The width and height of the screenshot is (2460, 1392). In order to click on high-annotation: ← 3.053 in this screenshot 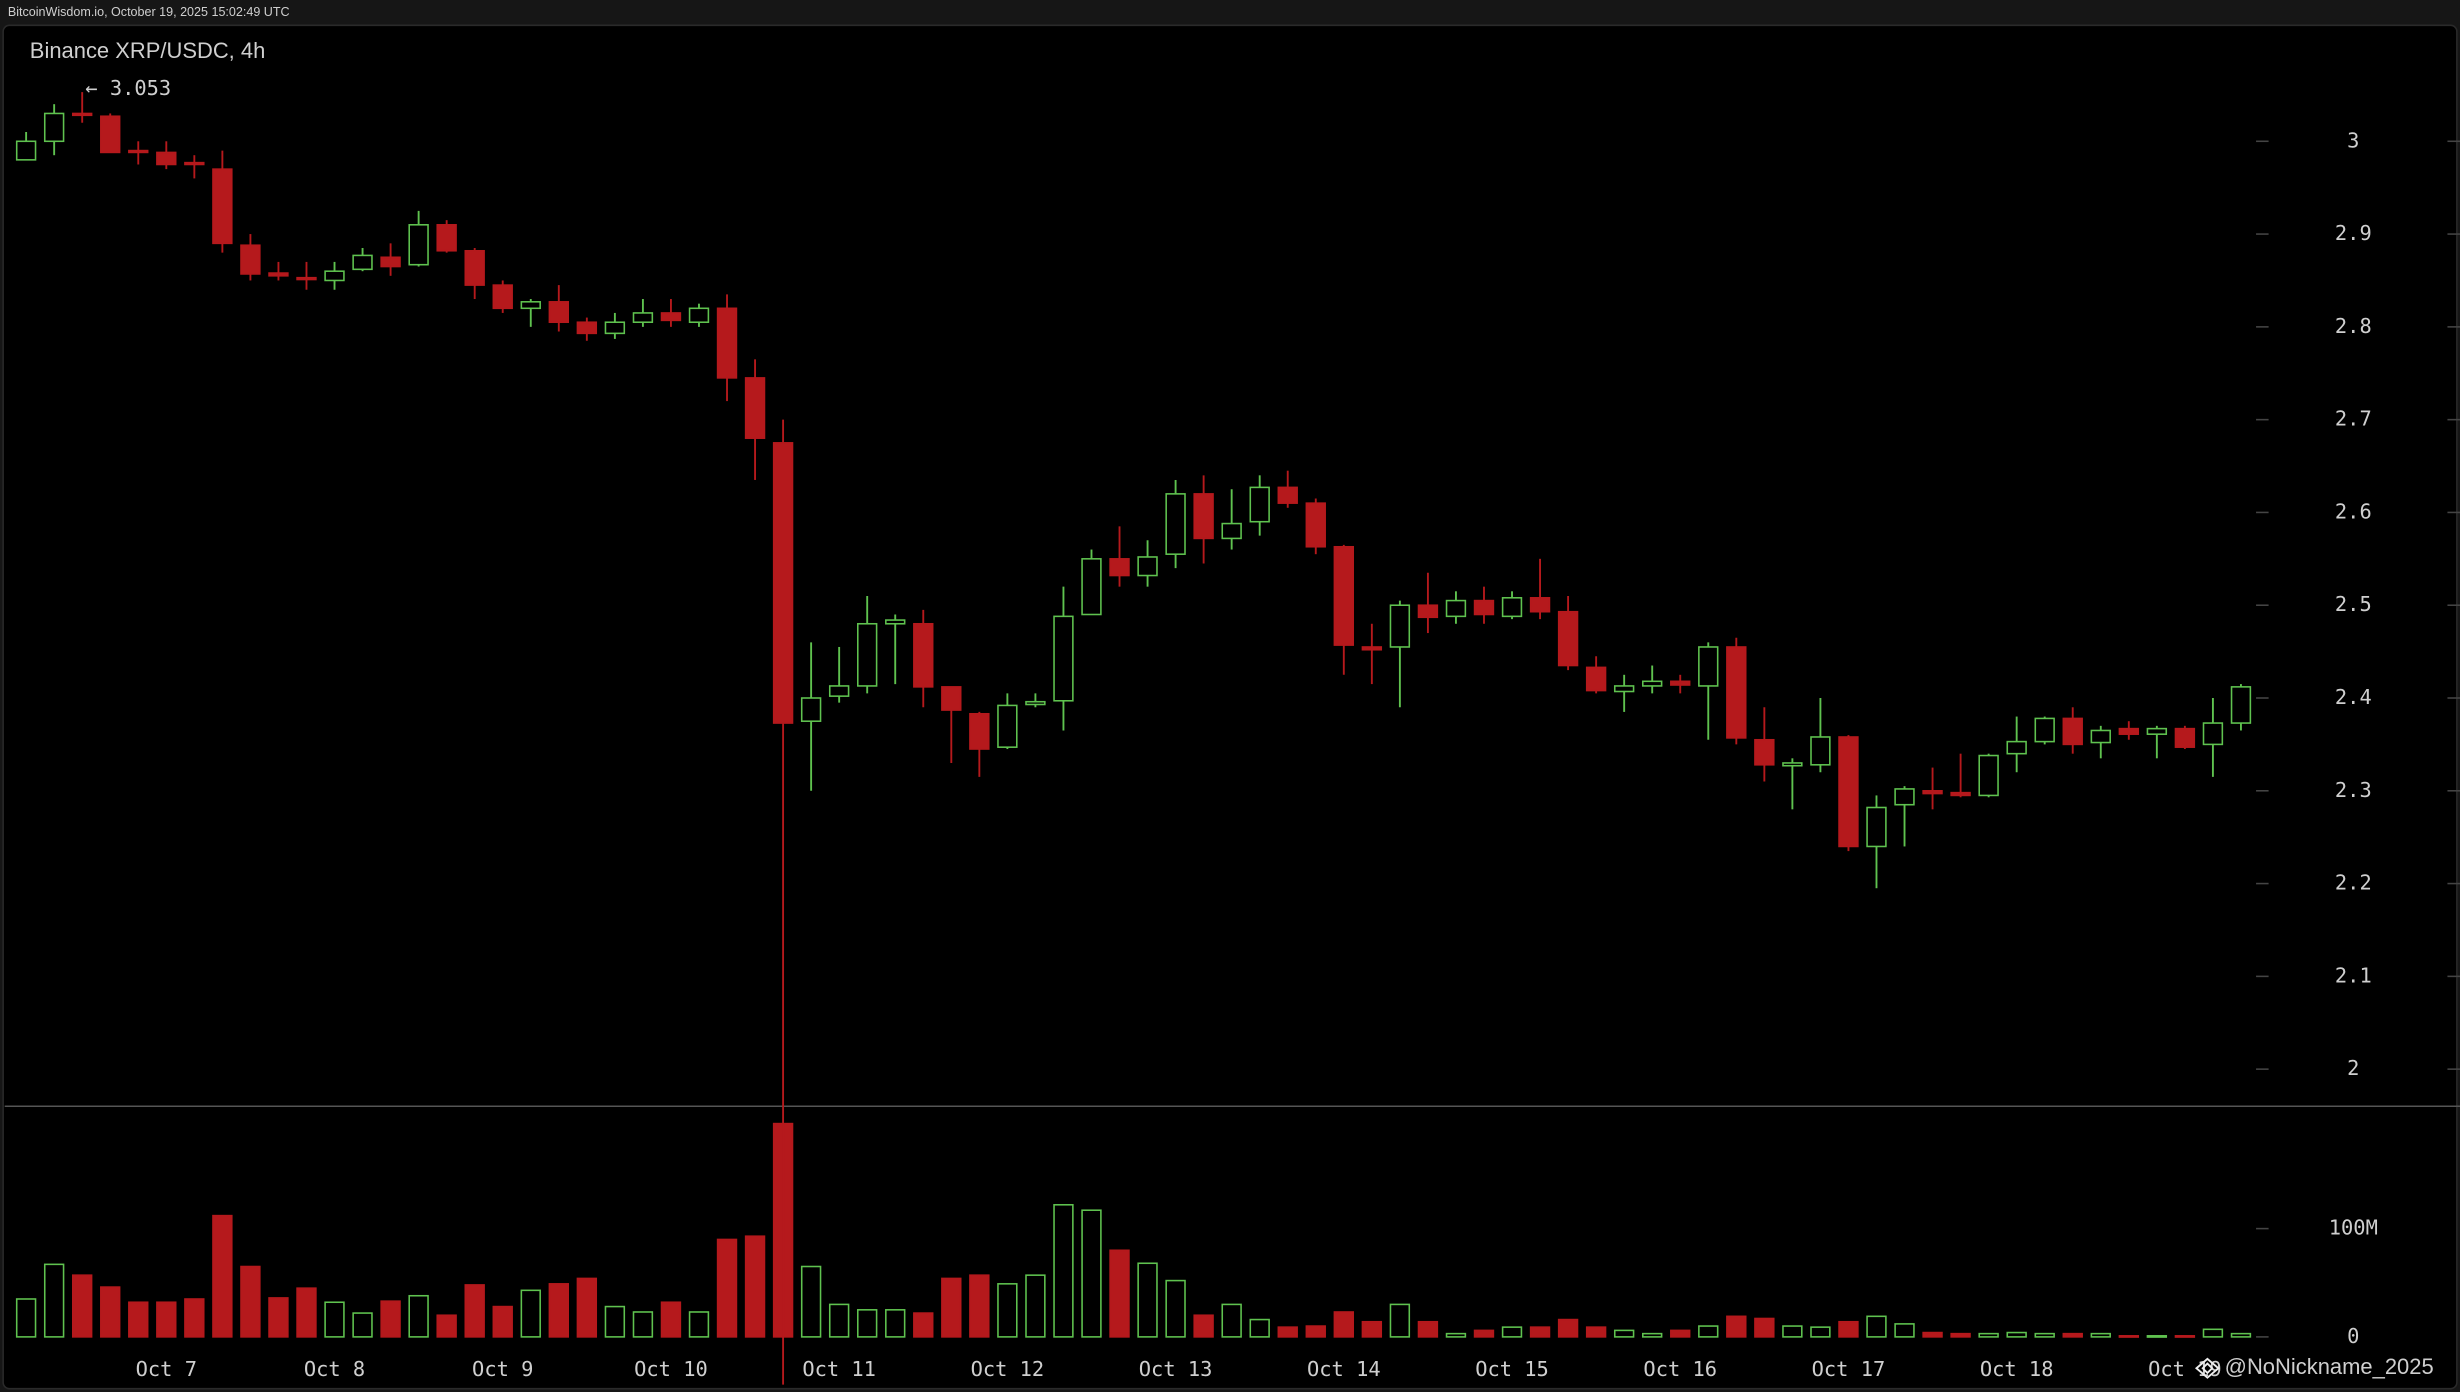, I will do `click(128, 88)`.